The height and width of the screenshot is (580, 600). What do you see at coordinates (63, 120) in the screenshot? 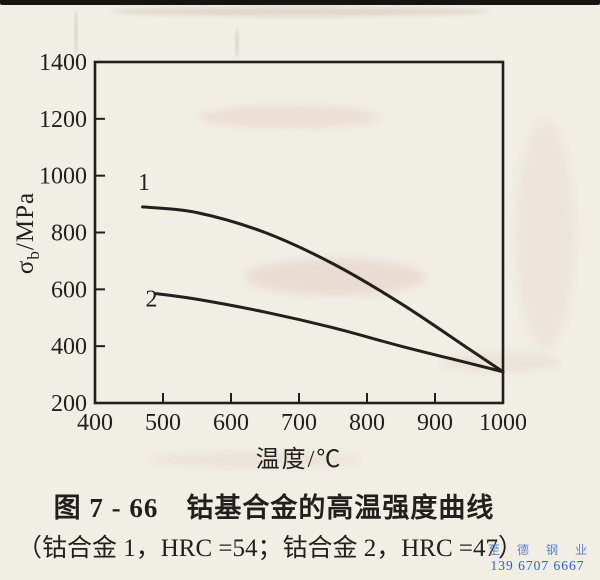
I see `y-tick-label: 1200` at bounding box center [63, 120].